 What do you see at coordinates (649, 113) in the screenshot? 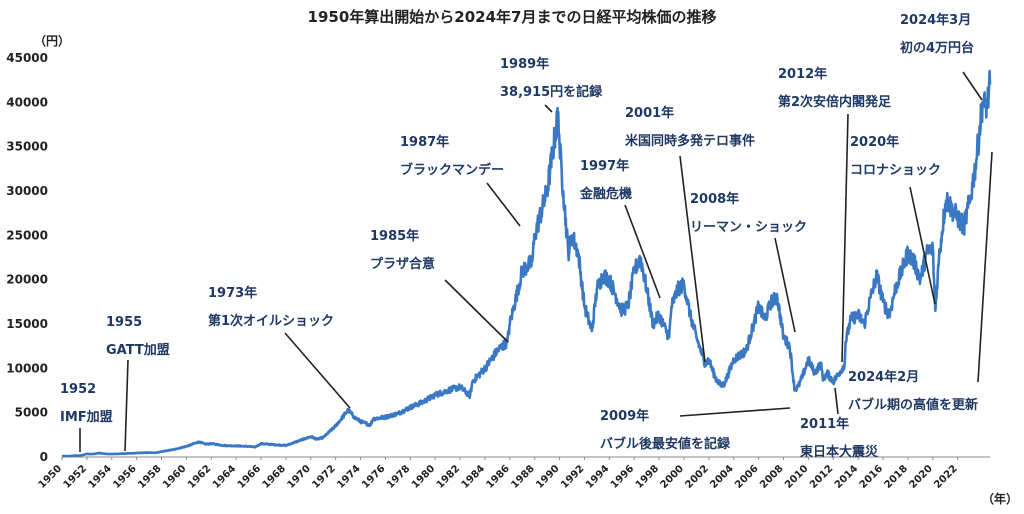
I see `annotation-text: 2001年` at bounding box center [649, 113].